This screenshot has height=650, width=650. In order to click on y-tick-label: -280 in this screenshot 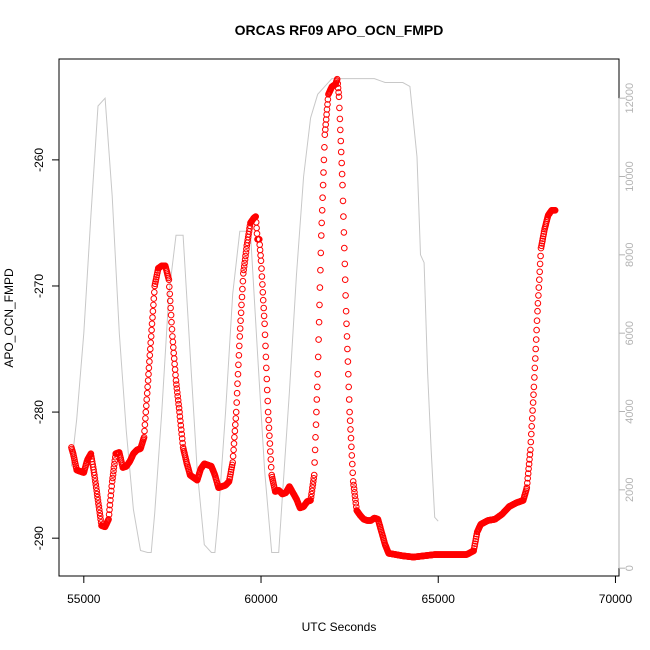, I will do `click(39, 412)`.